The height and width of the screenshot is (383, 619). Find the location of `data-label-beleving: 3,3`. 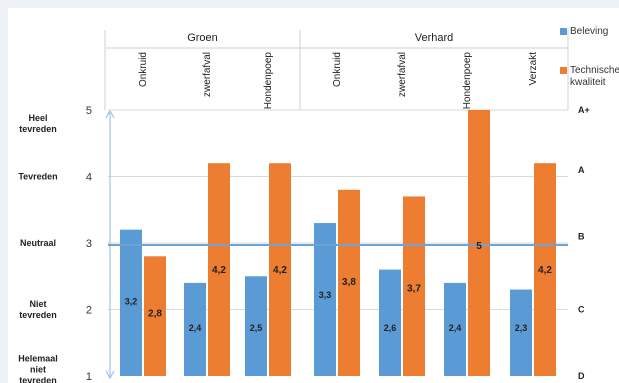

data-label-beleving: 3,3 is located at coordinates (325, 295).